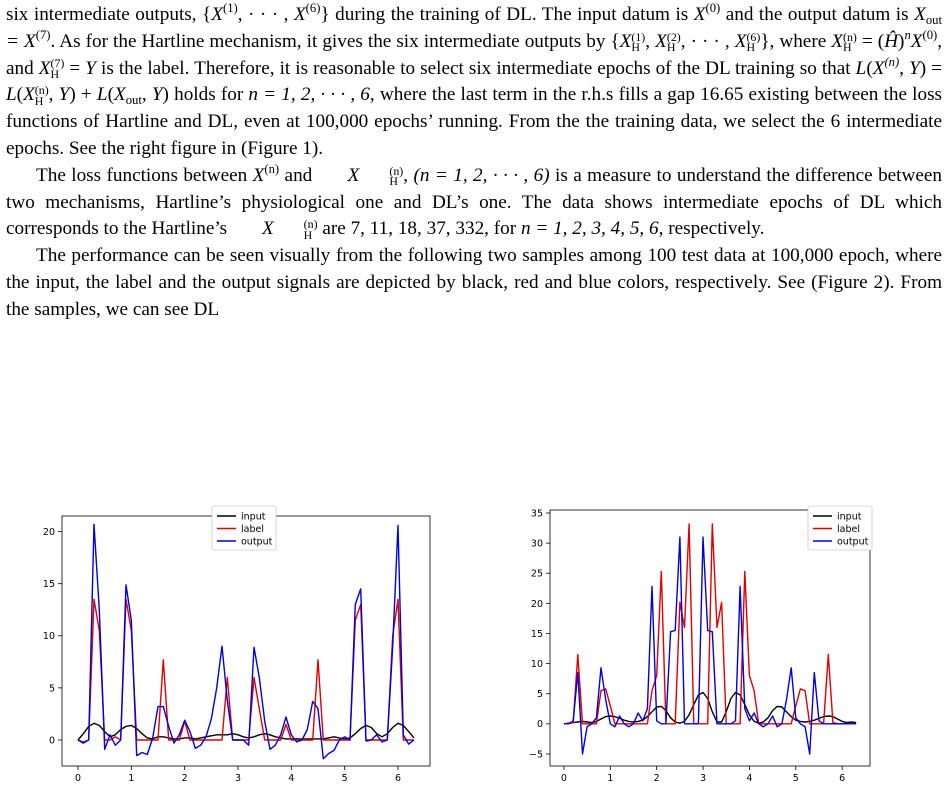  What do you see at coordinates (861, 68) in the screenshot?
I see `math-loss-eq: L` at bounding box center [861, 68].